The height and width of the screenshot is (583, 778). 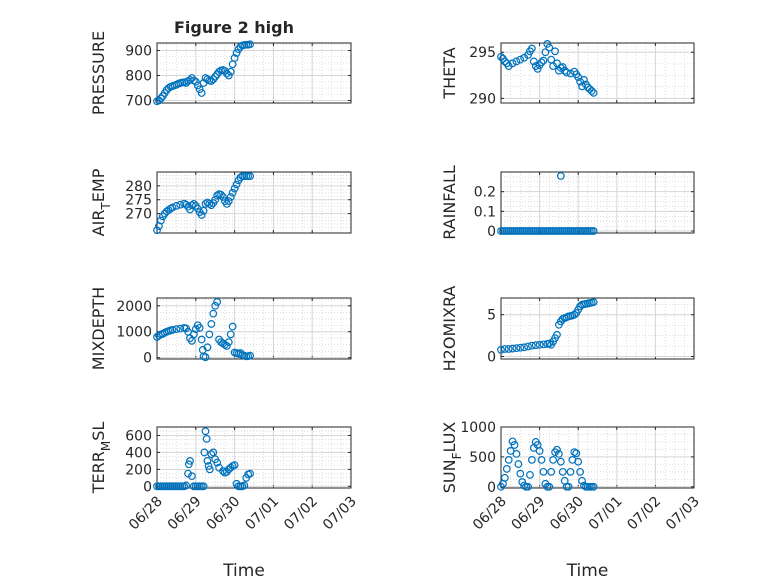 I want to click on x-axis-label: Time, so click(x=243, y=571).